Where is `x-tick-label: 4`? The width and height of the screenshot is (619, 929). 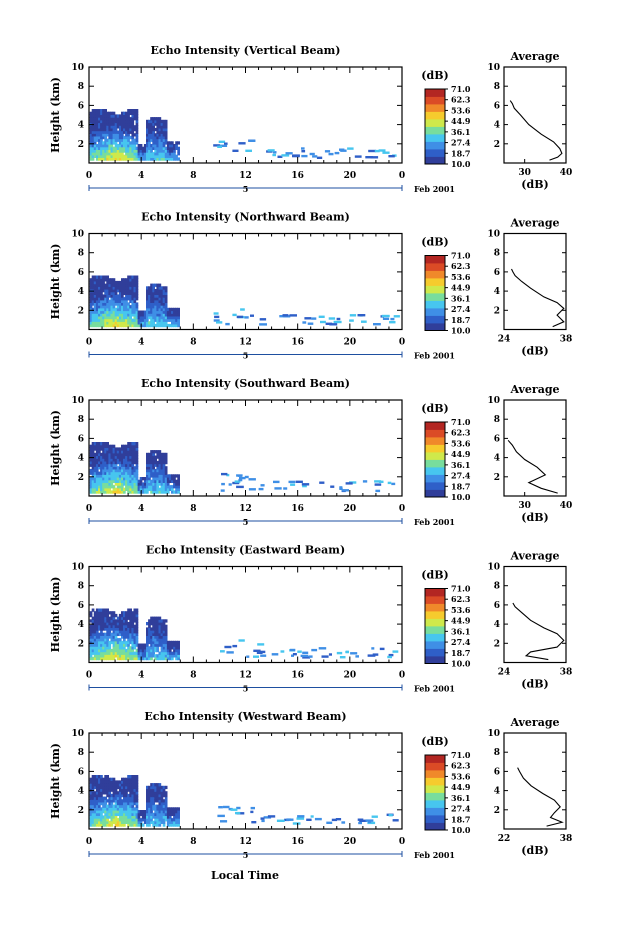
x-tick-label: 4 is located at coordinates (141, 176).